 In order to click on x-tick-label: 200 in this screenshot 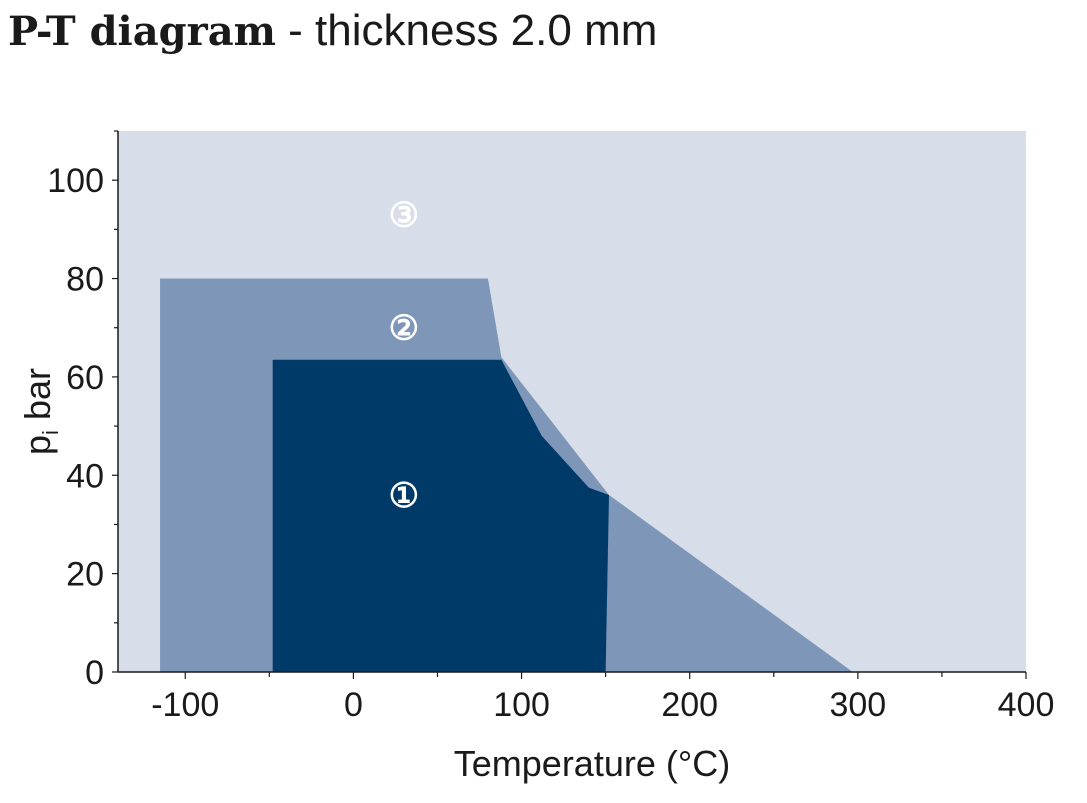, I will do `click(689, 705)`.